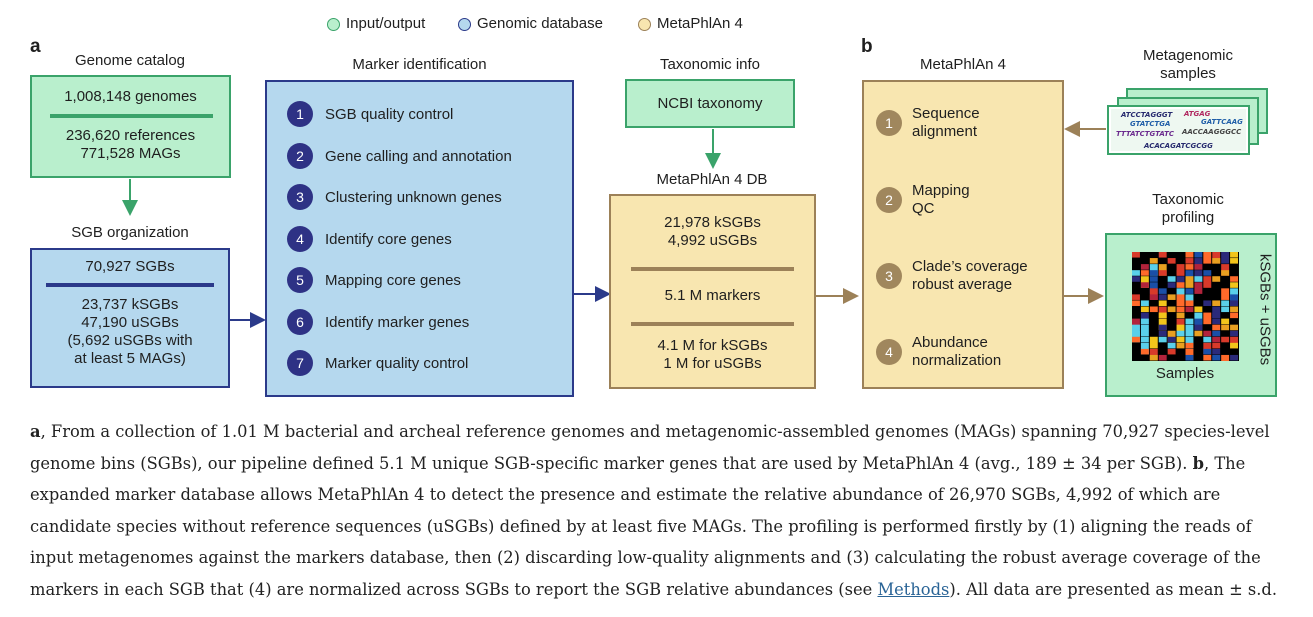 This screenshot has width=1313, height=617. What do you see at coordinates (970, 266) in the screenshot?
I see `step-label-line: Clade’s coverage` at bounding box center [970, 266].